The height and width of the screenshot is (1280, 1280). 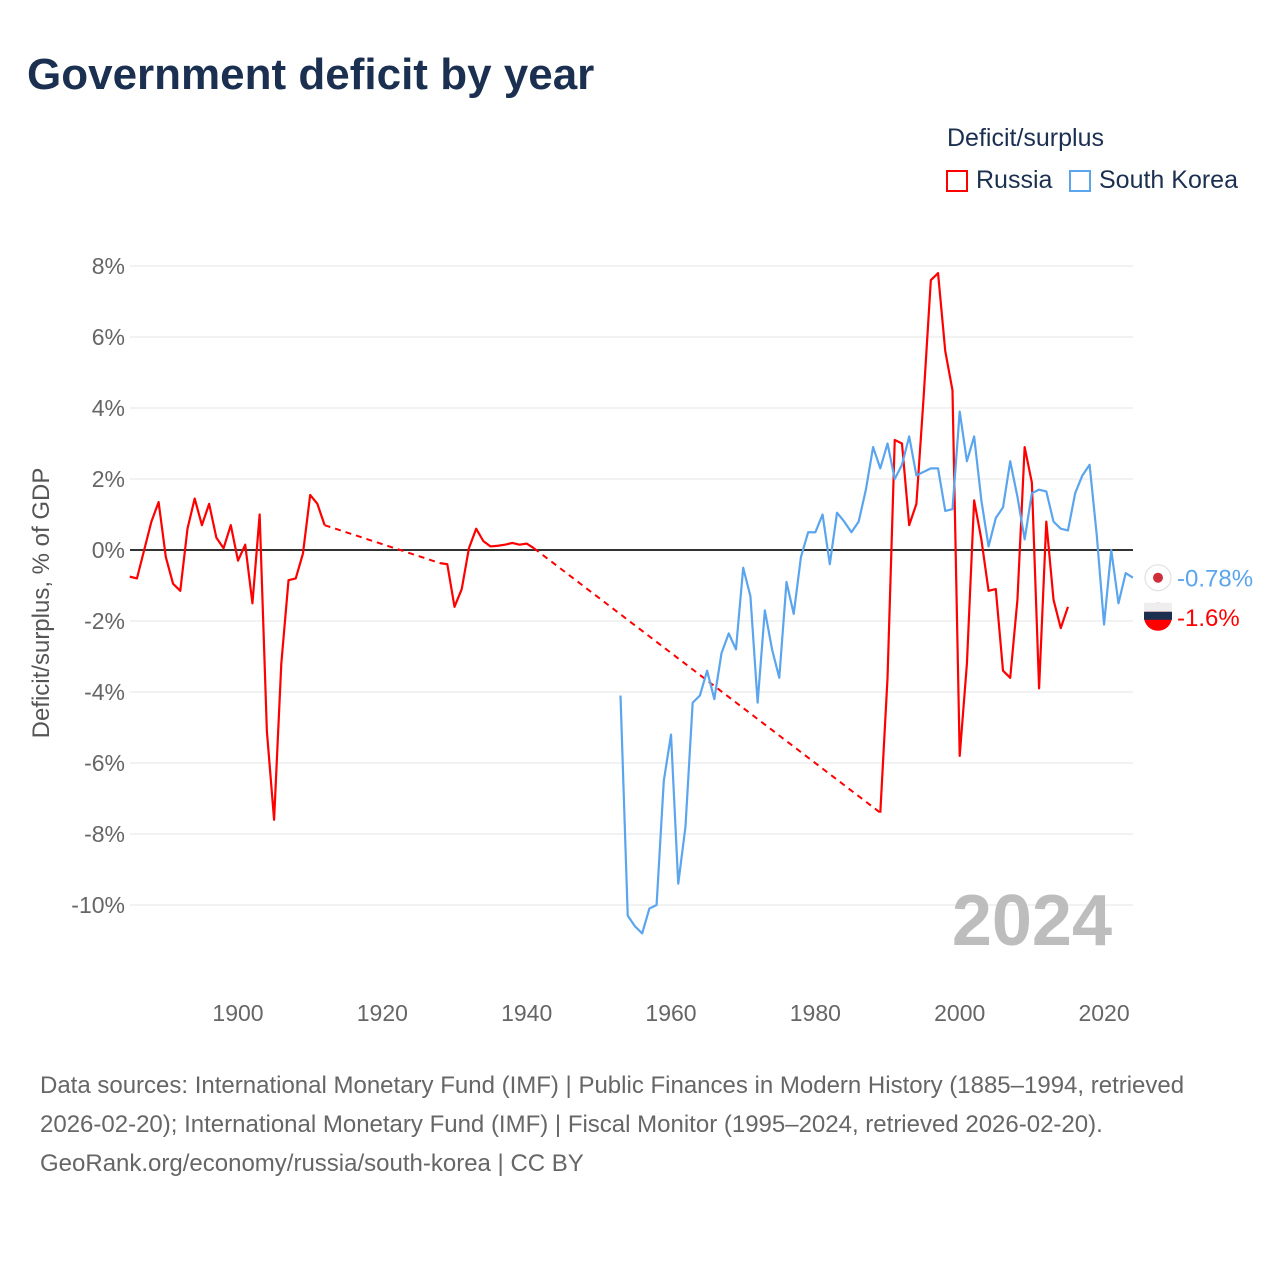 I want to click on legend-item-russia: Russia, so click(x=999, y=180).